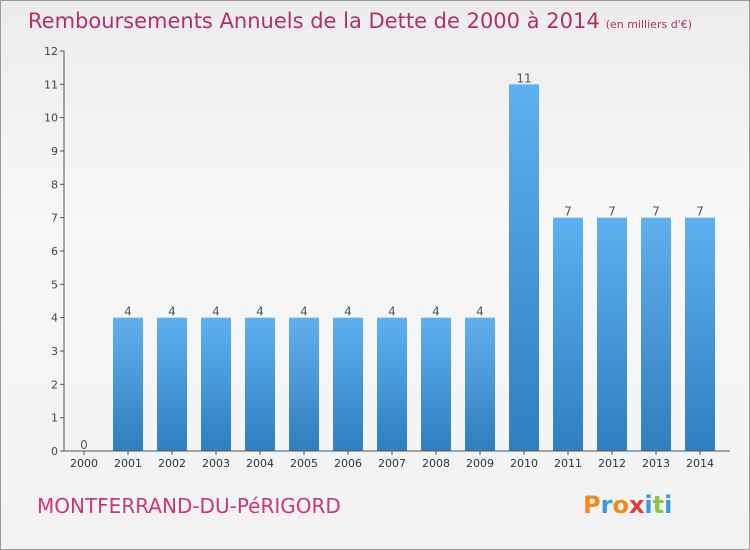  What do you see at coordinates (612, 334) in the screenshot?
I see `bar-2012` at bounding box center [612, 334].